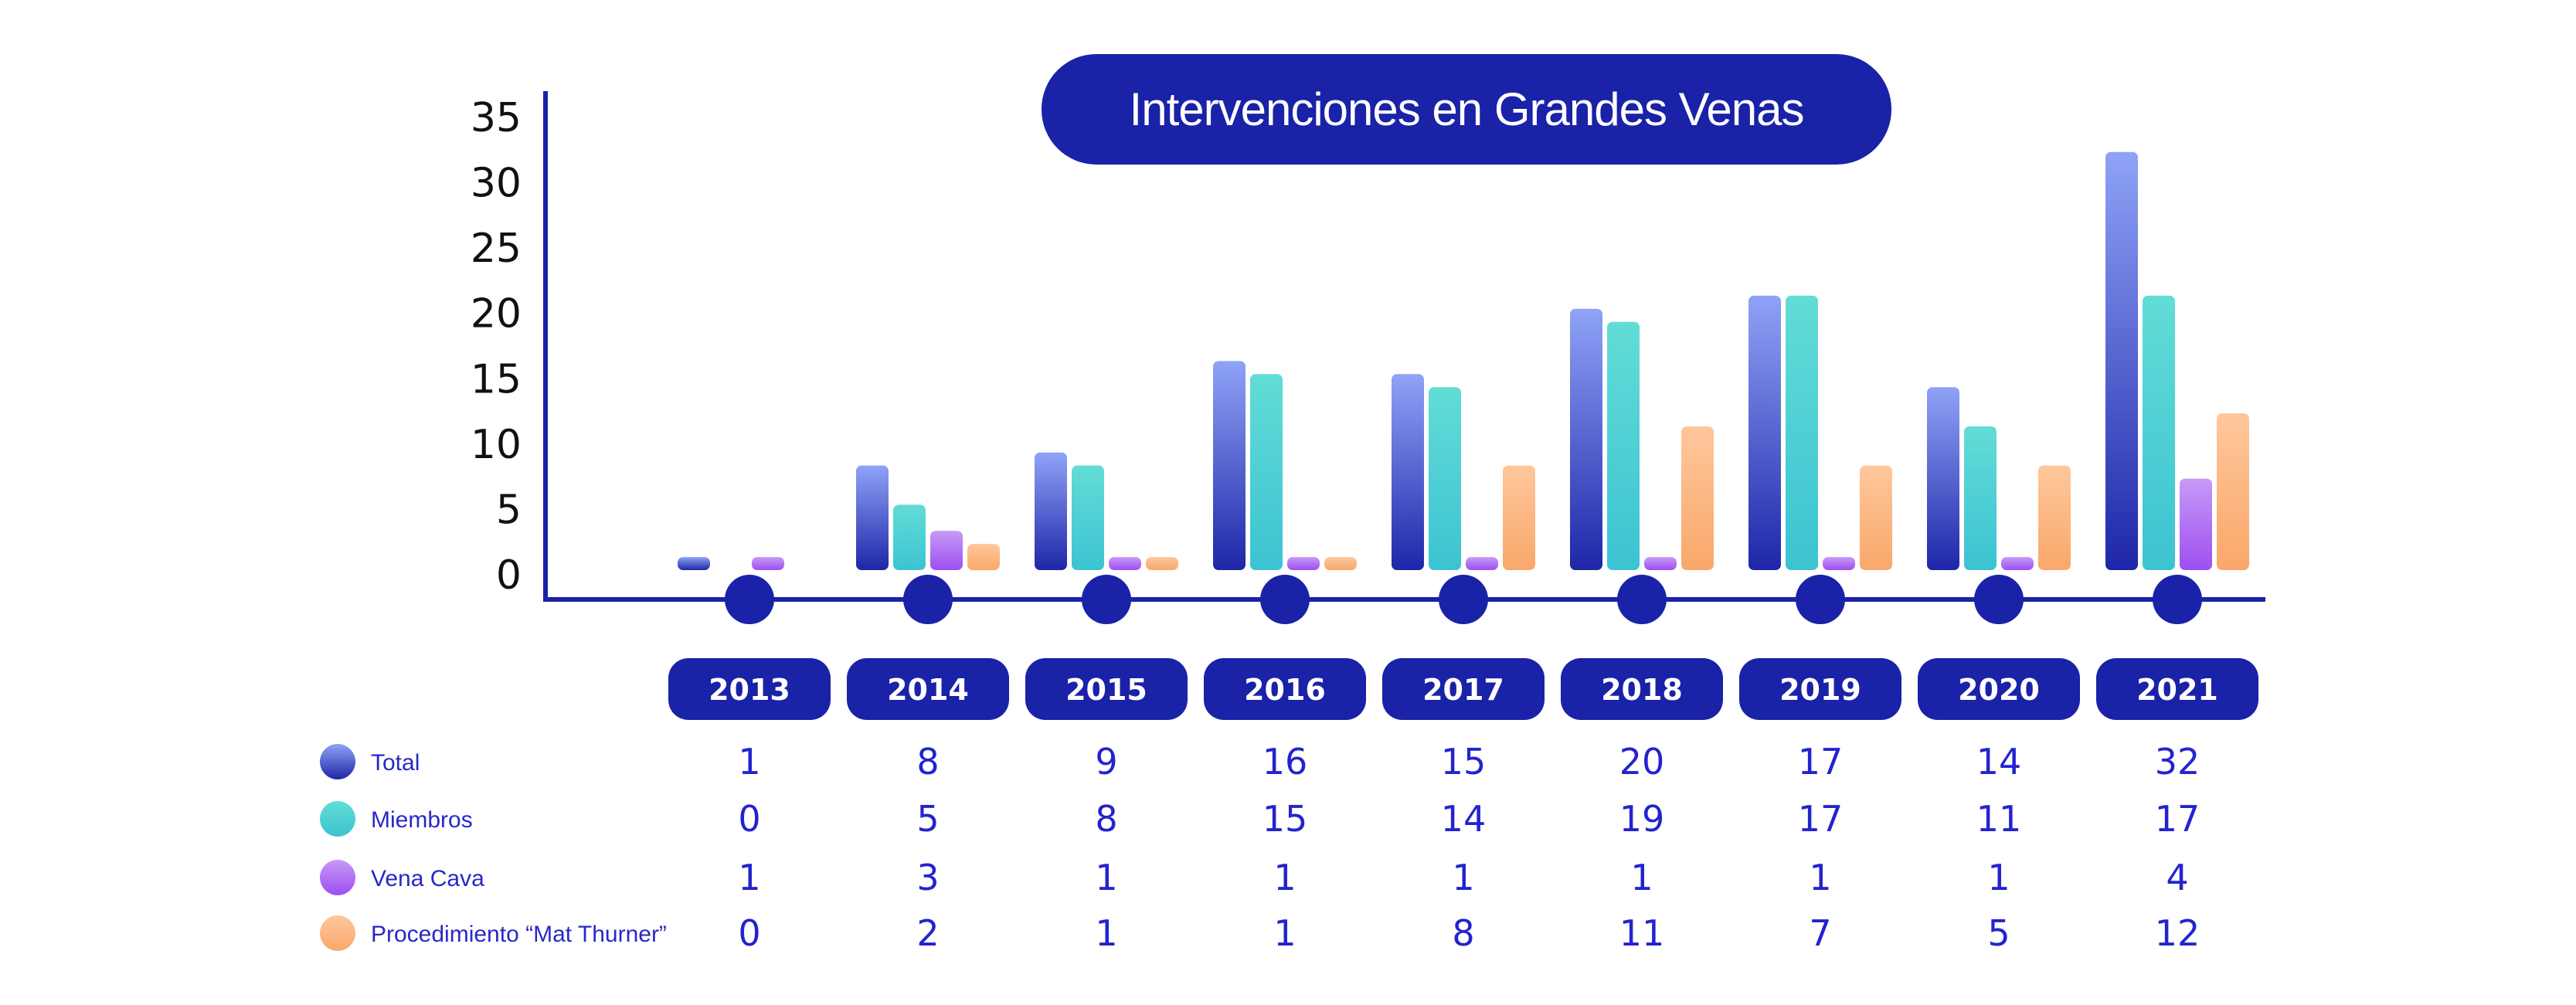 The image size is (2576, 1005). I want to click on year-label: 2018, so click(1642, 690).